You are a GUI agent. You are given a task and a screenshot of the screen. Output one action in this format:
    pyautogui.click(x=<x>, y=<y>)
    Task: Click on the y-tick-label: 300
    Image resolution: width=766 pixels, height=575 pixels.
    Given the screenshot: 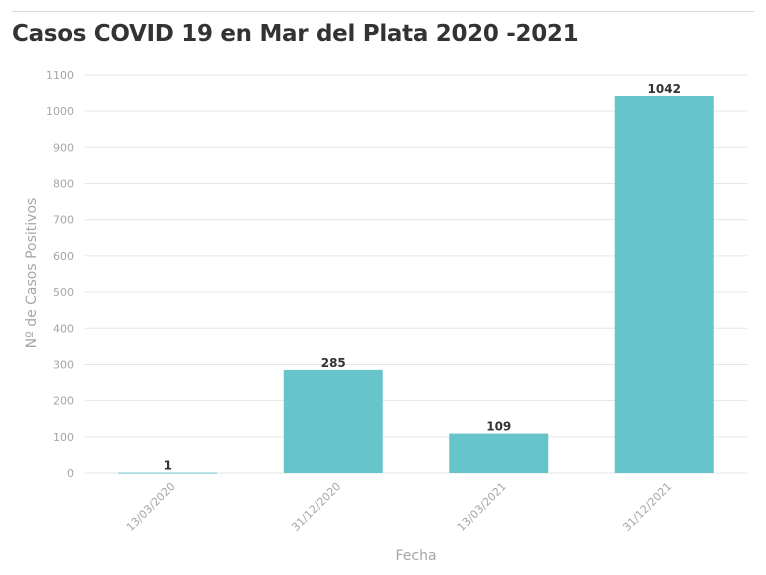 What is the action you would take?
    pyautogui.click(x=63, y=364)
    